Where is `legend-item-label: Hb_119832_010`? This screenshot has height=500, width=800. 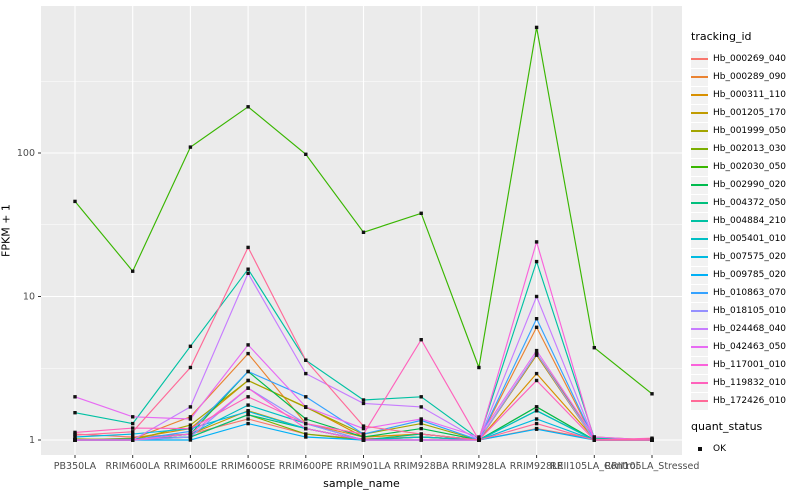 legend-item-label: Hb_119832_010 is located at coordinates (750, 383).